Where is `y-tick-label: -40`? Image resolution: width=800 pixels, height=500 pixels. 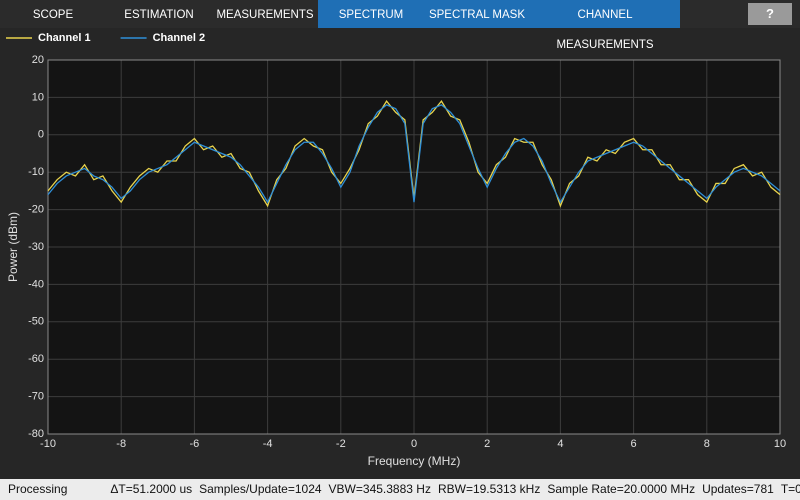
y-tick-label: -40 is located at coordinates (36, 284).